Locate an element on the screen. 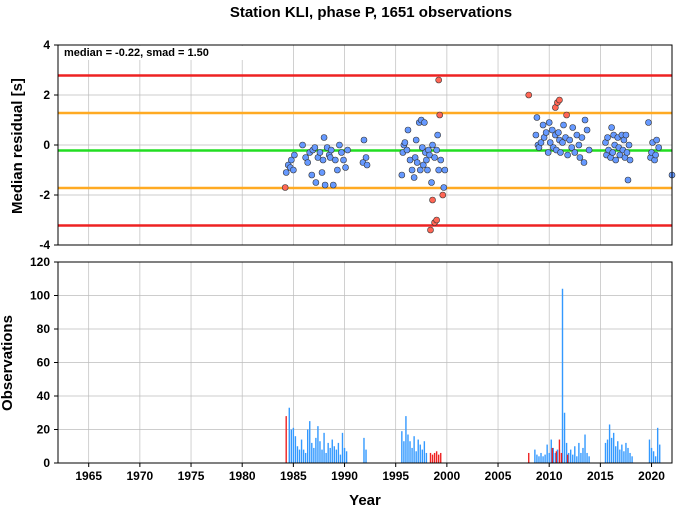  top-y-tick-label: 2 is located at coordinates (46, 95).